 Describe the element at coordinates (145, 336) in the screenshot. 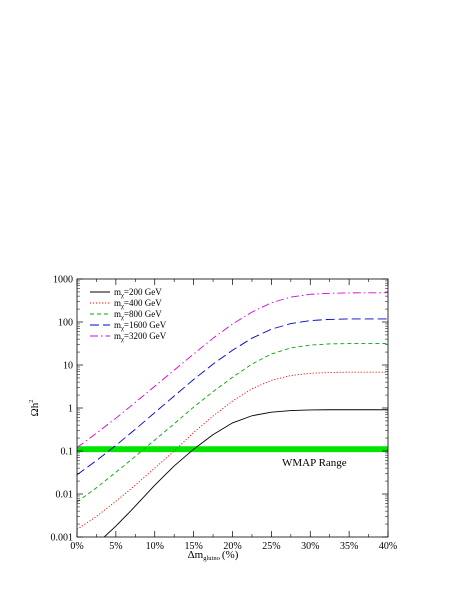

I see `legend-label-value: =3200 GeV` at that location.